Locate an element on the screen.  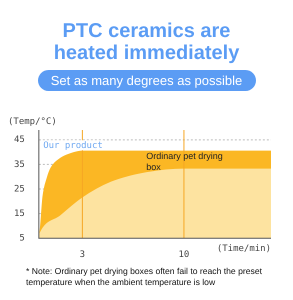
y-tick-label: 45 is located at coordinates (19, 140).